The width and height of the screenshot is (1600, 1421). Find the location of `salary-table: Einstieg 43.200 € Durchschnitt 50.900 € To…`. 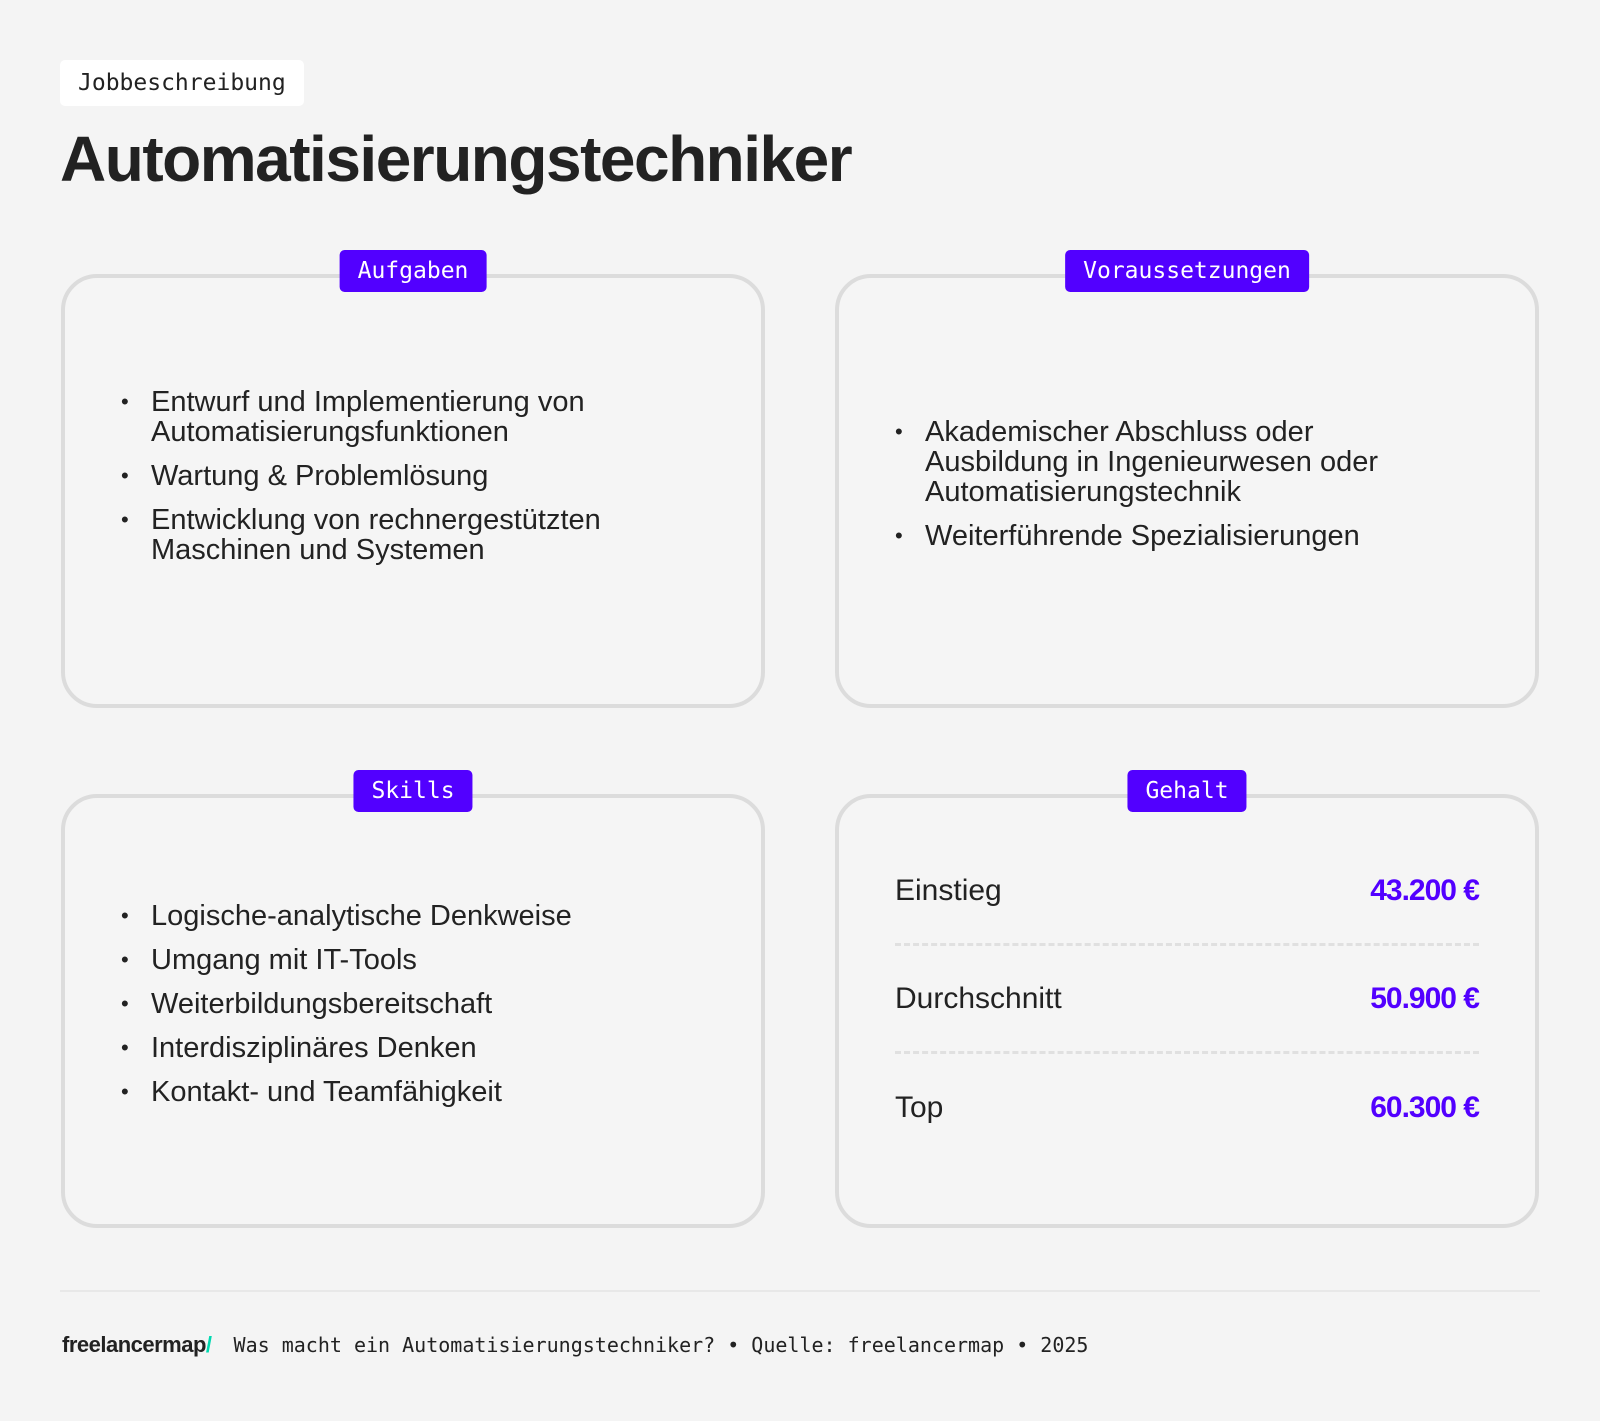

salary-table: Einstieg 43.200 € Durchschnitt 50.900 € To… is located at coordinates (1187, 1000).